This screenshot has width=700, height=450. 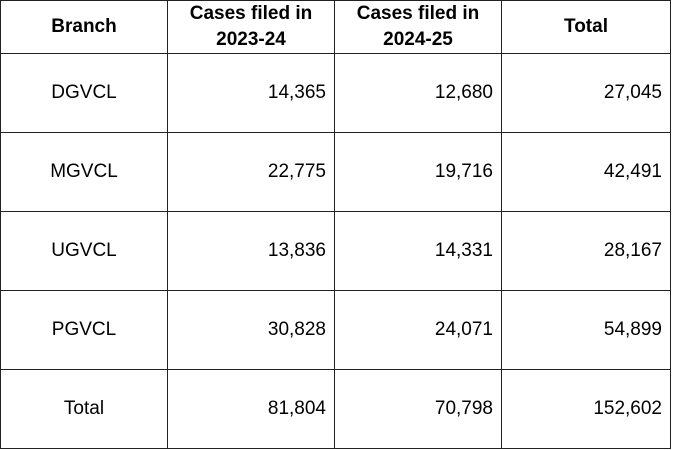 I want to click on header-cell: Total, so click(x=586, y=27).